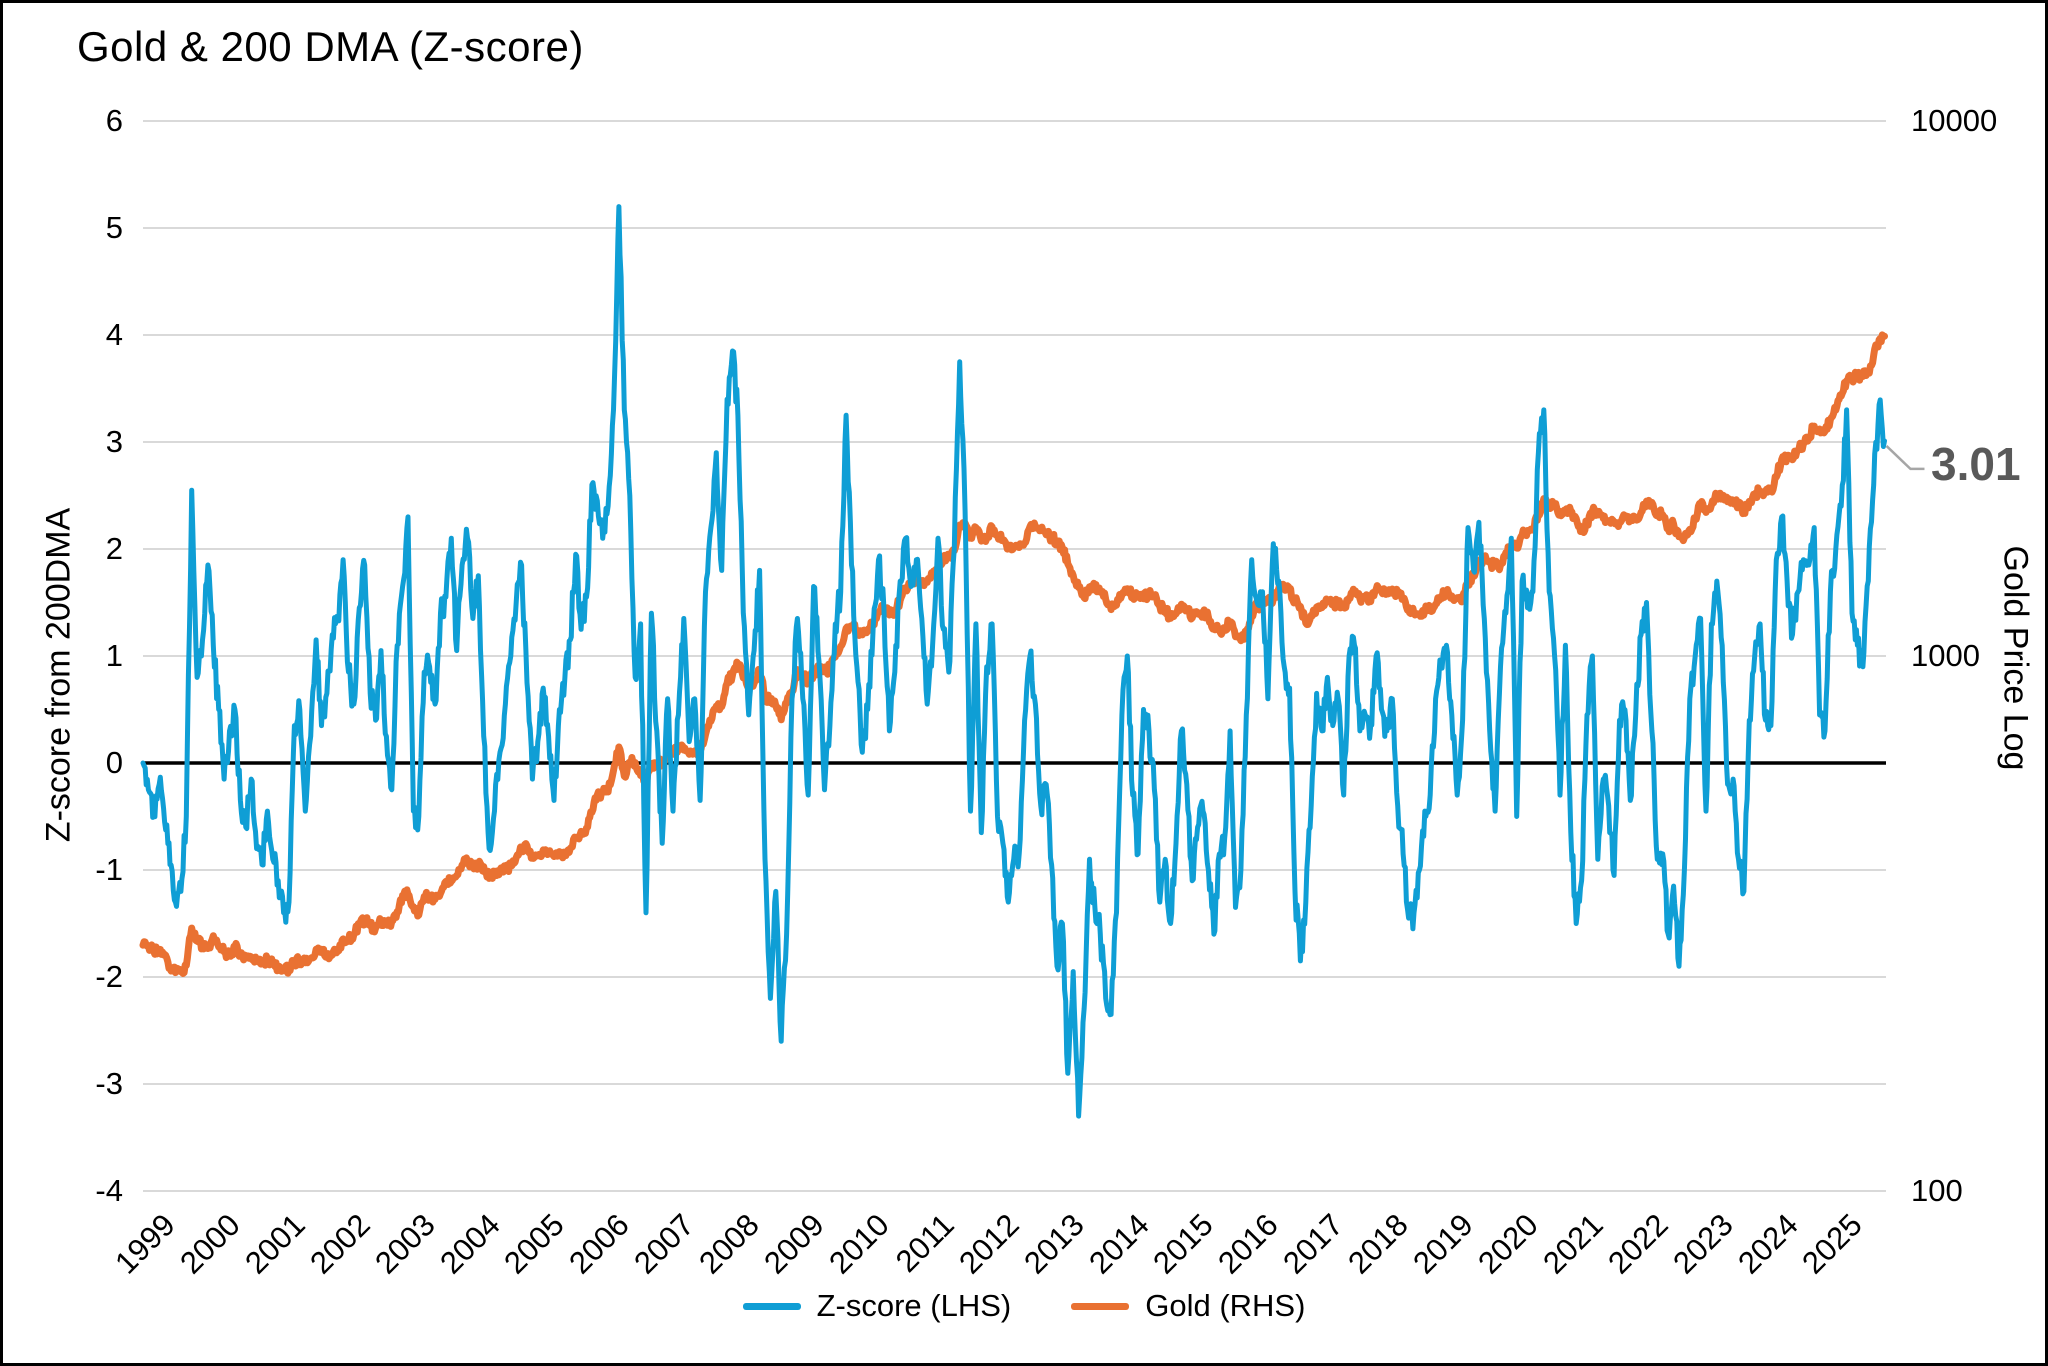 Image resolution: width=2048 pixels, height=1366 pixels. Describe the element at coordinates (1100, 1306) in the screenshot. I see `gold-line-swatch` at that location.